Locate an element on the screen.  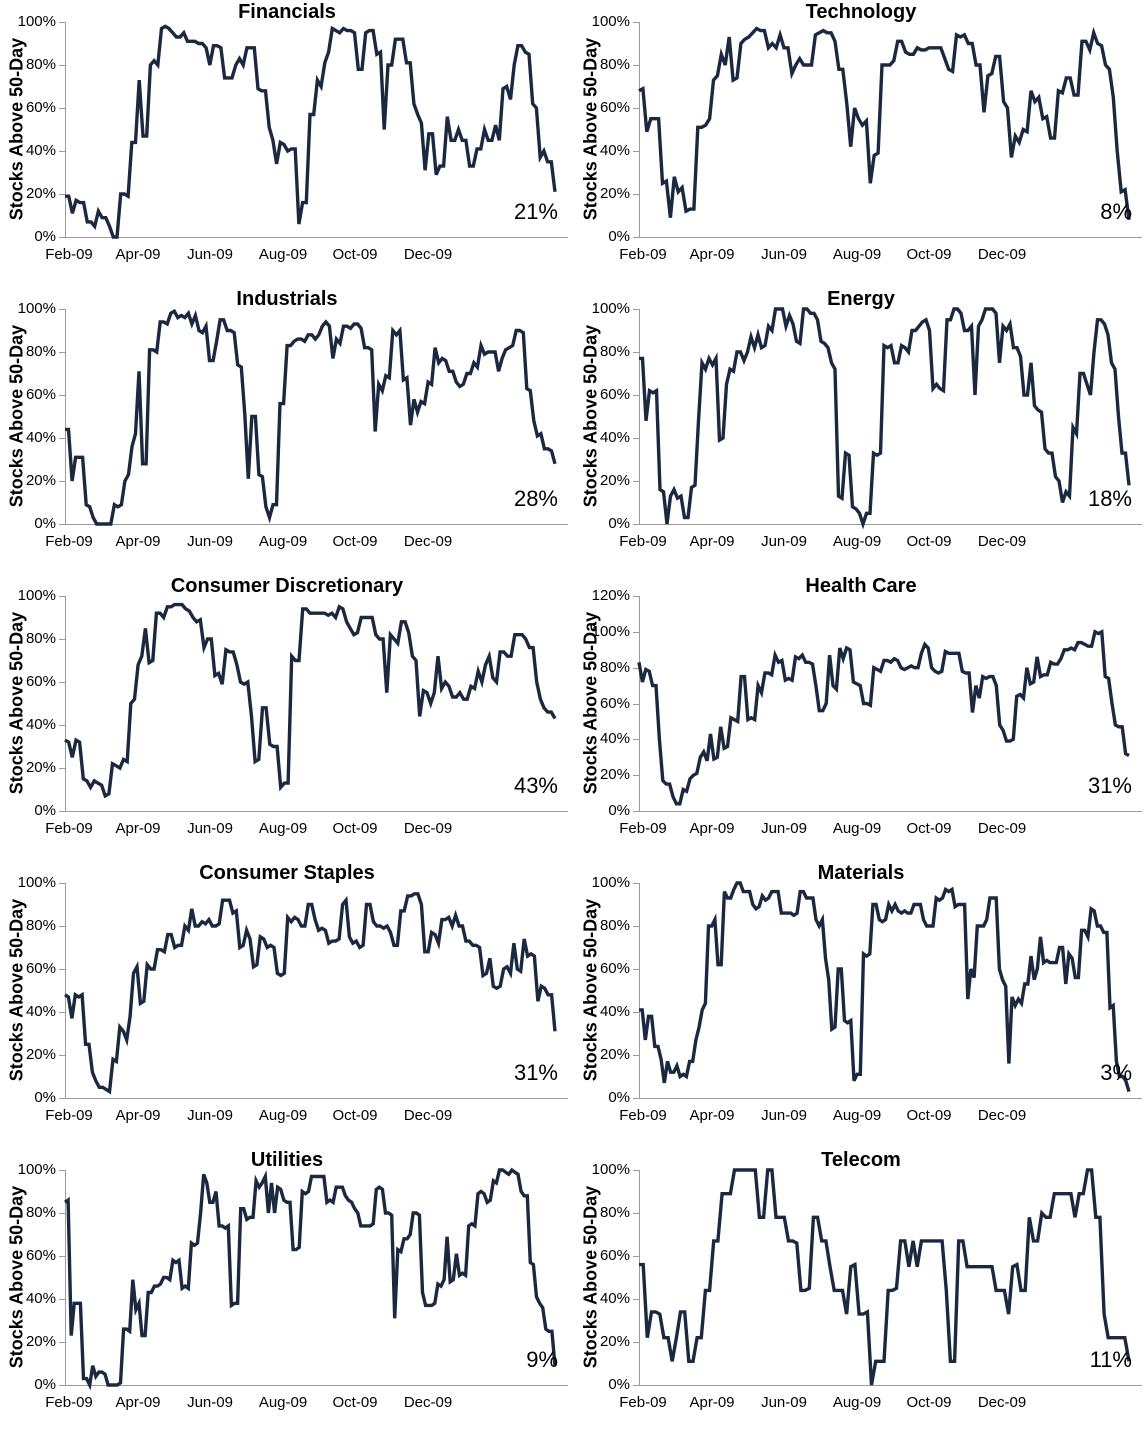
last-value-label: 3% is located at coordinates (1116, 1072).